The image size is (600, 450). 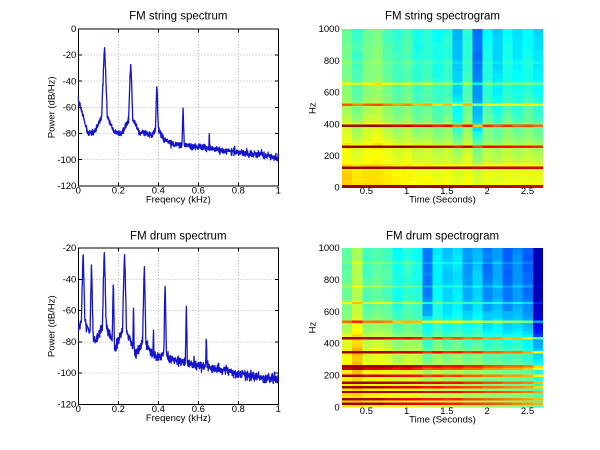 What do you see at coordinates (178, 16) in the screenshot?
I see `svg-text: FM string spectrum` at bounding box center [178, 16].